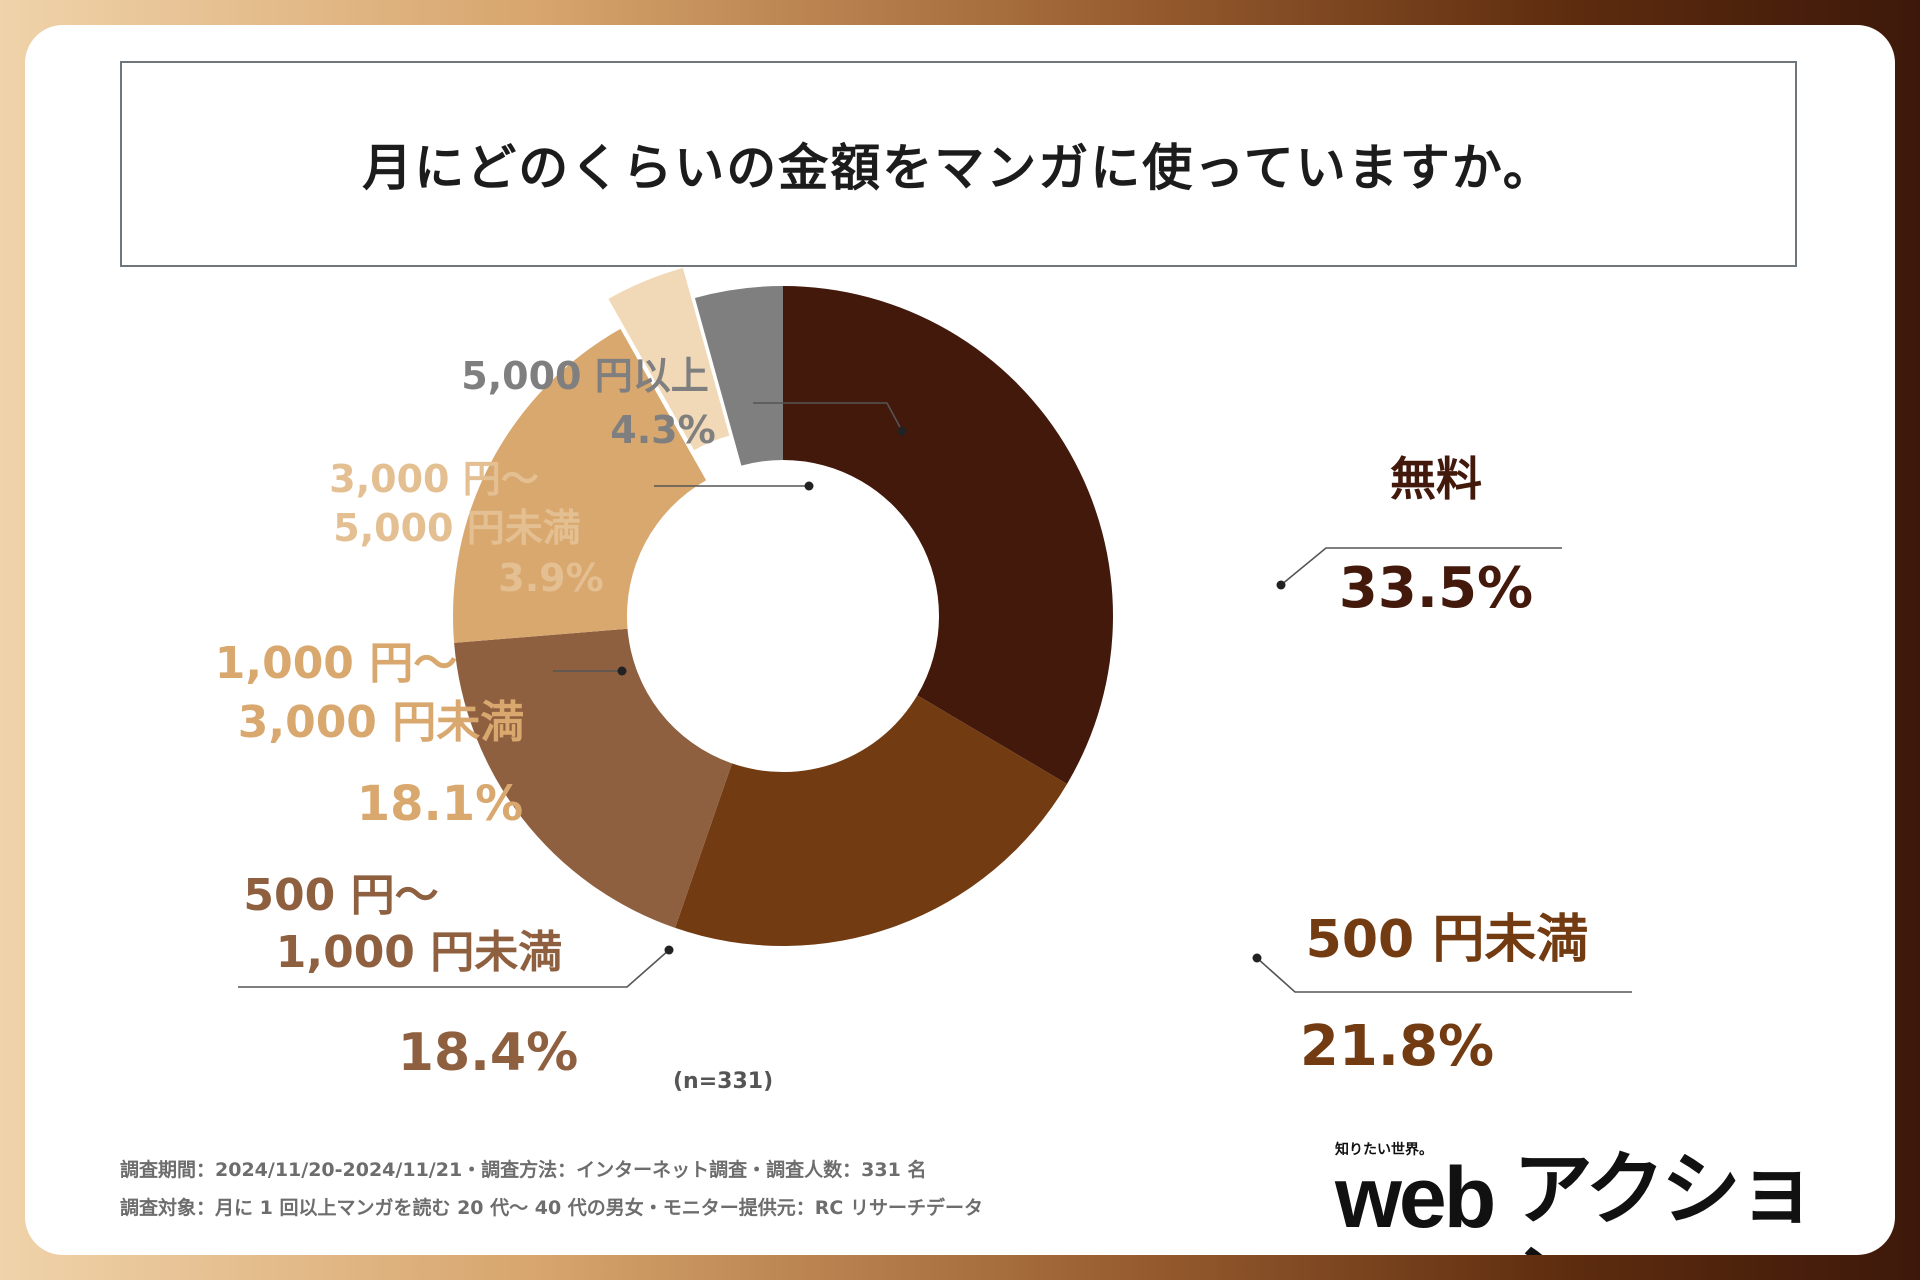  What do you see at coordinates (550, 578) in the screenshot?
I see `percent-label-3000to5000: 3.9%` at bounding box center [550, 578].